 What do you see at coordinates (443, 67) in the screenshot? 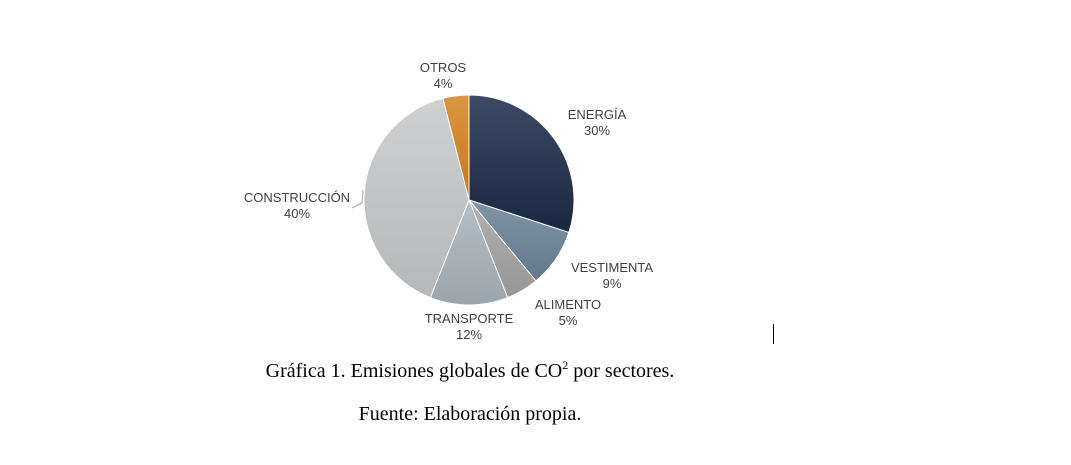
I see `slice-label-otros: OTROS` at bounding box center [443, 67].